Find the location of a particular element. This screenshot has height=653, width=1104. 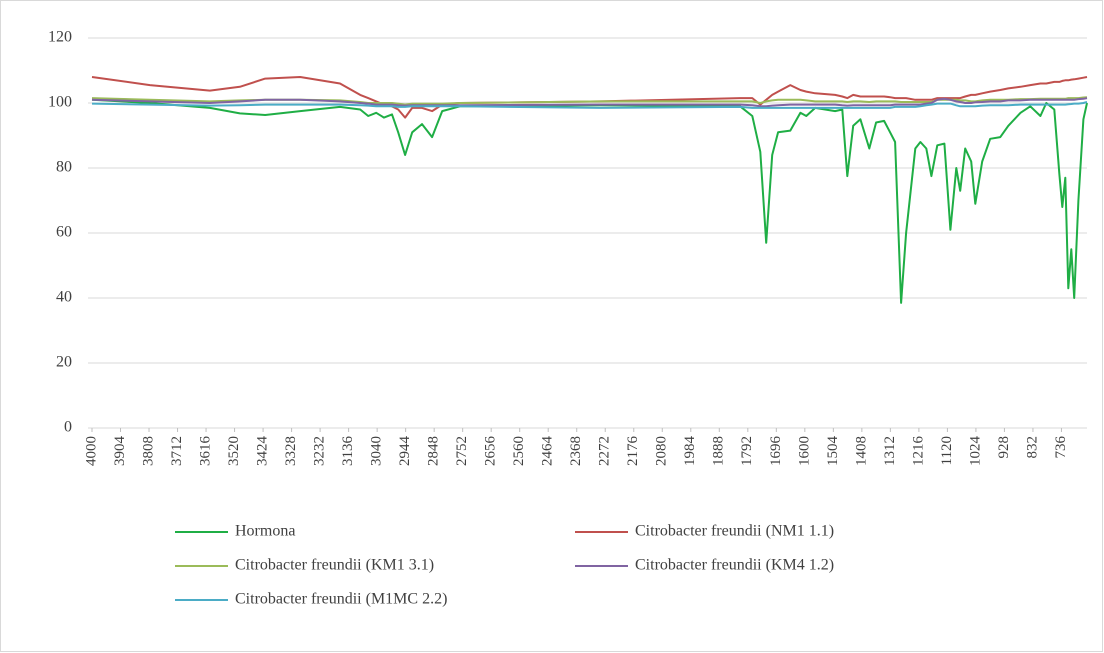

x-tick-label: 3328 is located at coordinates (291, 451).